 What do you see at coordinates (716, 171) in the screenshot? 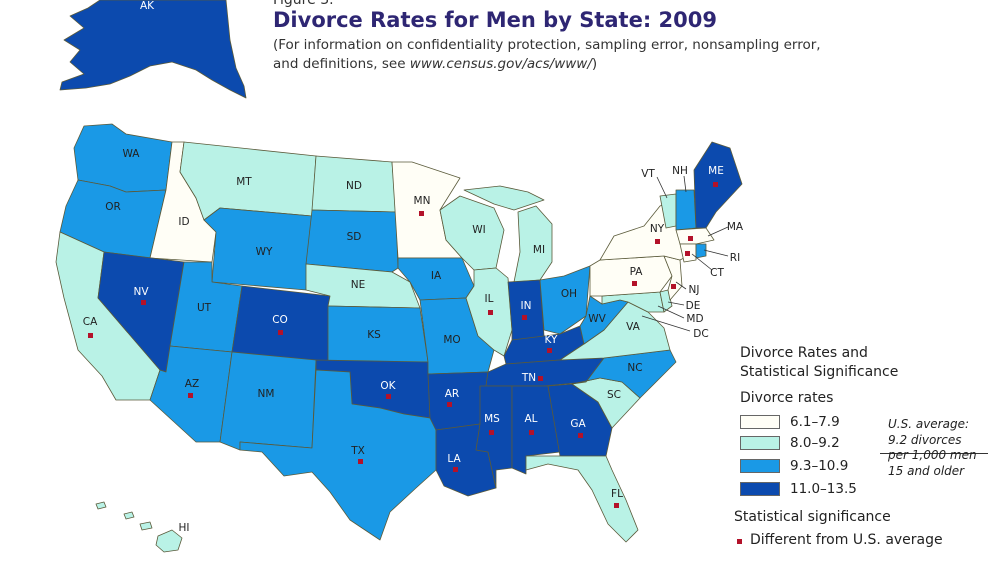
I see `label-me: ME` at bounding box center [716, 171].